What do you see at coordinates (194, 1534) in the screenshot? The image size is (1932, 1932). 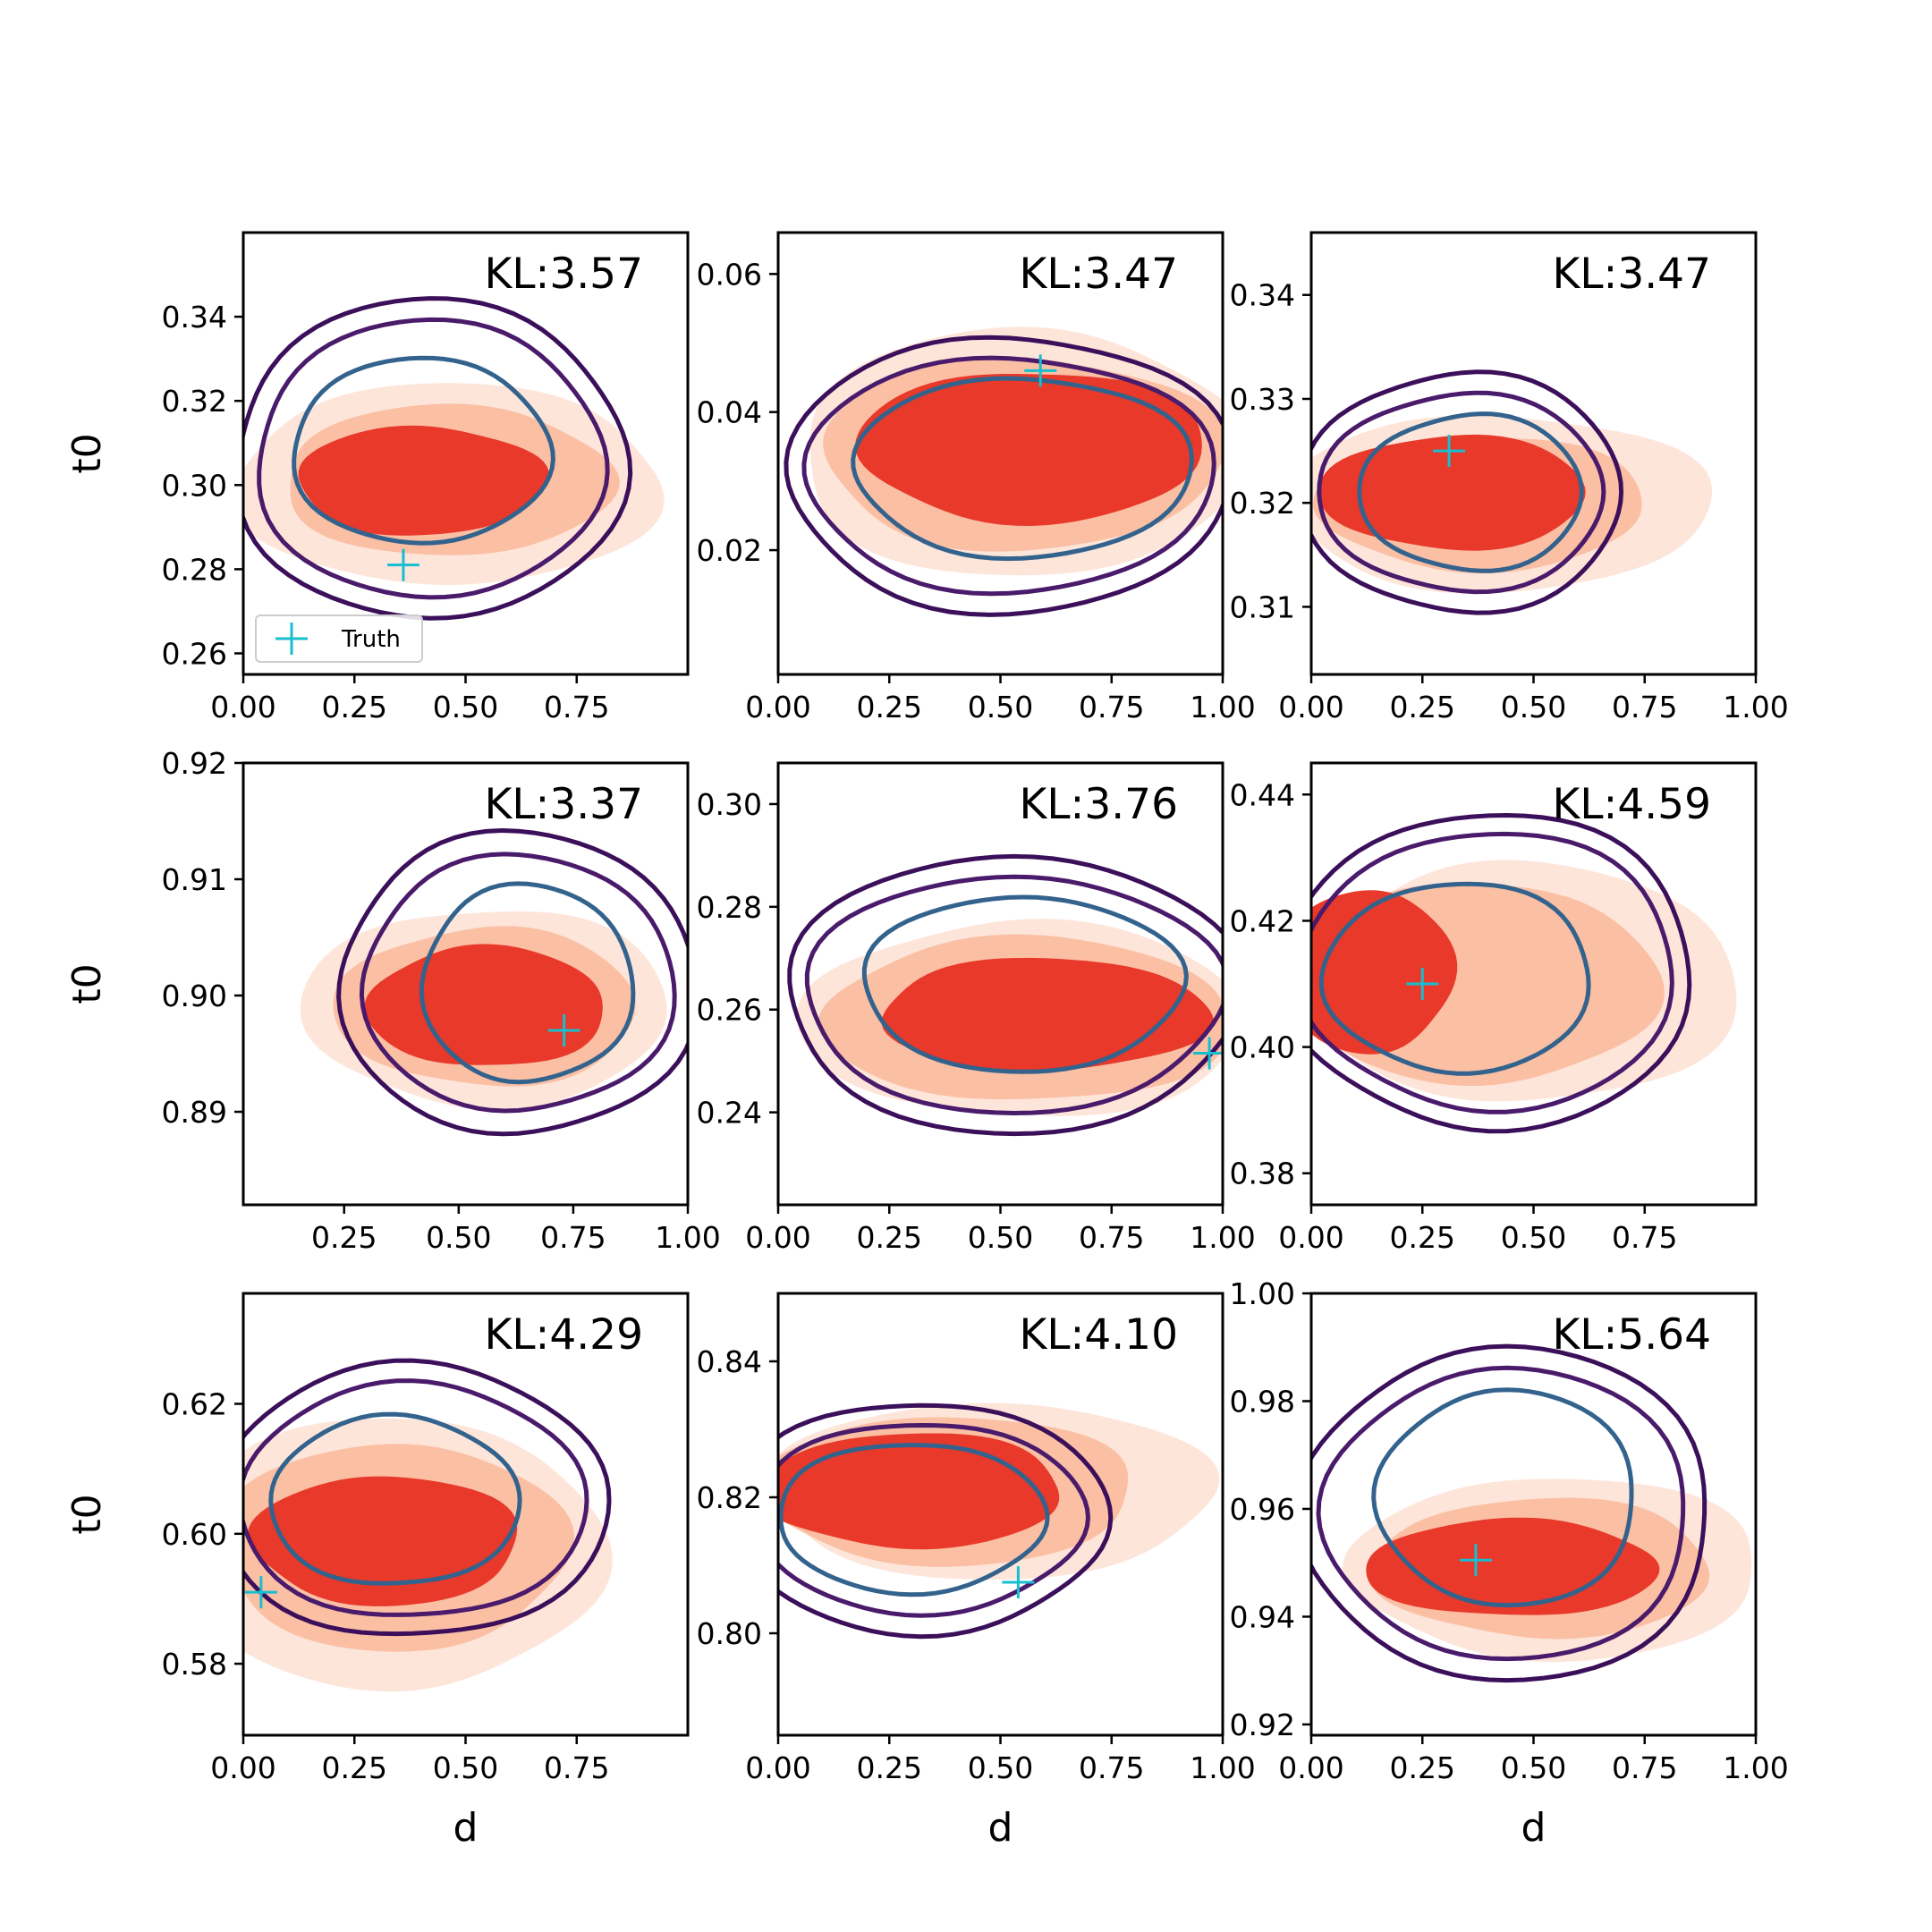 I see `y-tick-label: 0.60` at bounding box center [194, 1534].